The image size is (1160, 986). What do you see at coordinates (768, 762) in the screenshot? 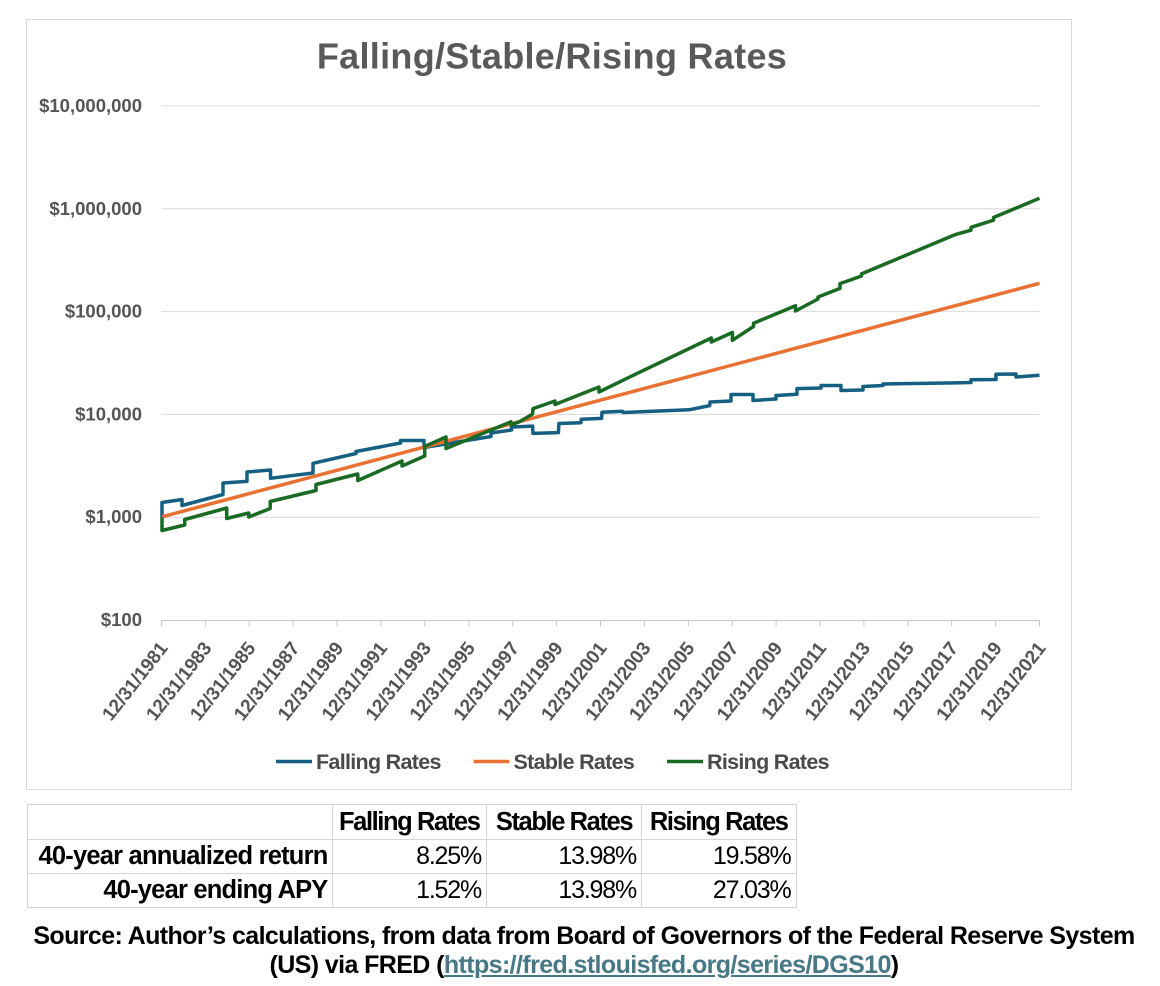
I see `svg-text: Rising Rates` at bounding box center [768, 762].